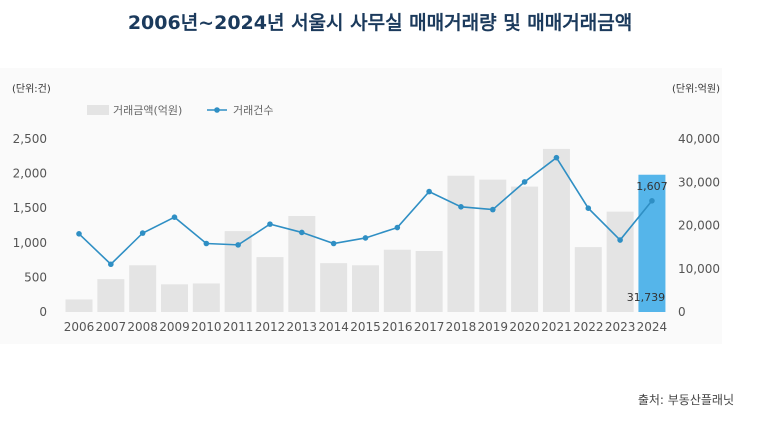 This screenshot has height=430, width=760. Describe the element at coordinates (556, 230) in the screenshot. I see `bar-2021` at that location.